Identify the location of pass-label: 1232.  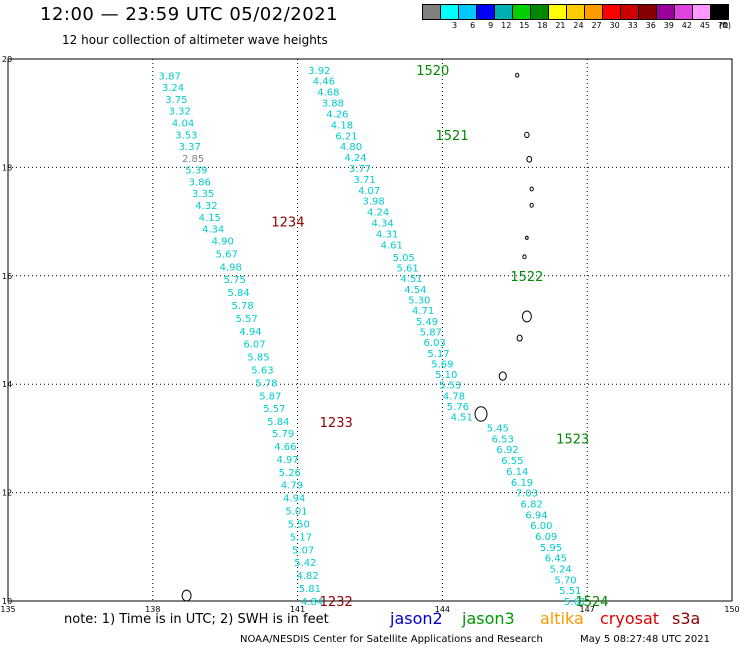
(336, 602).